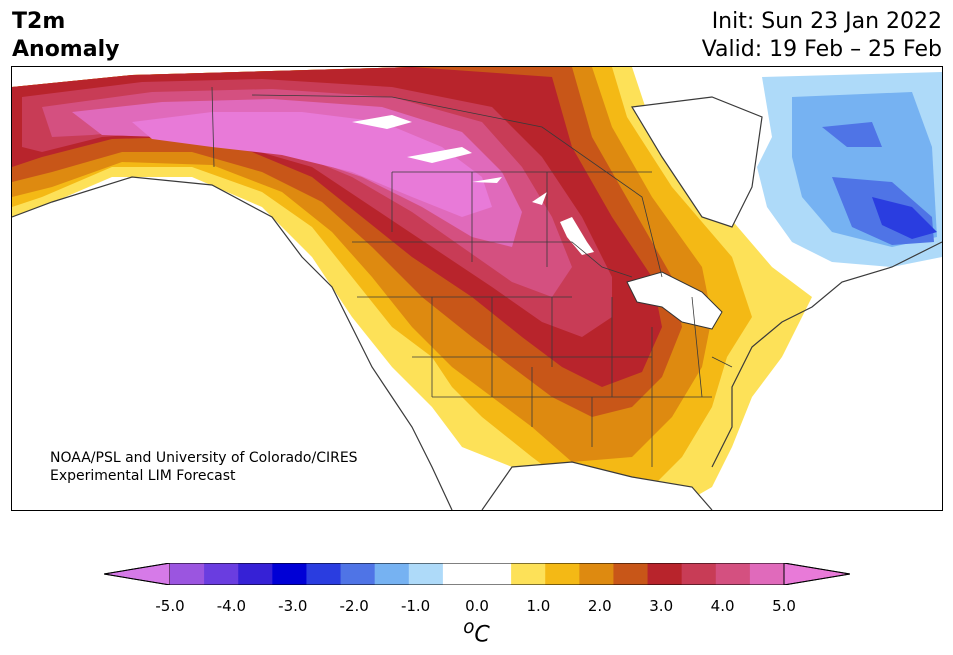 The width and height of the screenshot is (953, 655). I want to click on colorbar-tick-label: -1.0, so click(415, 606).